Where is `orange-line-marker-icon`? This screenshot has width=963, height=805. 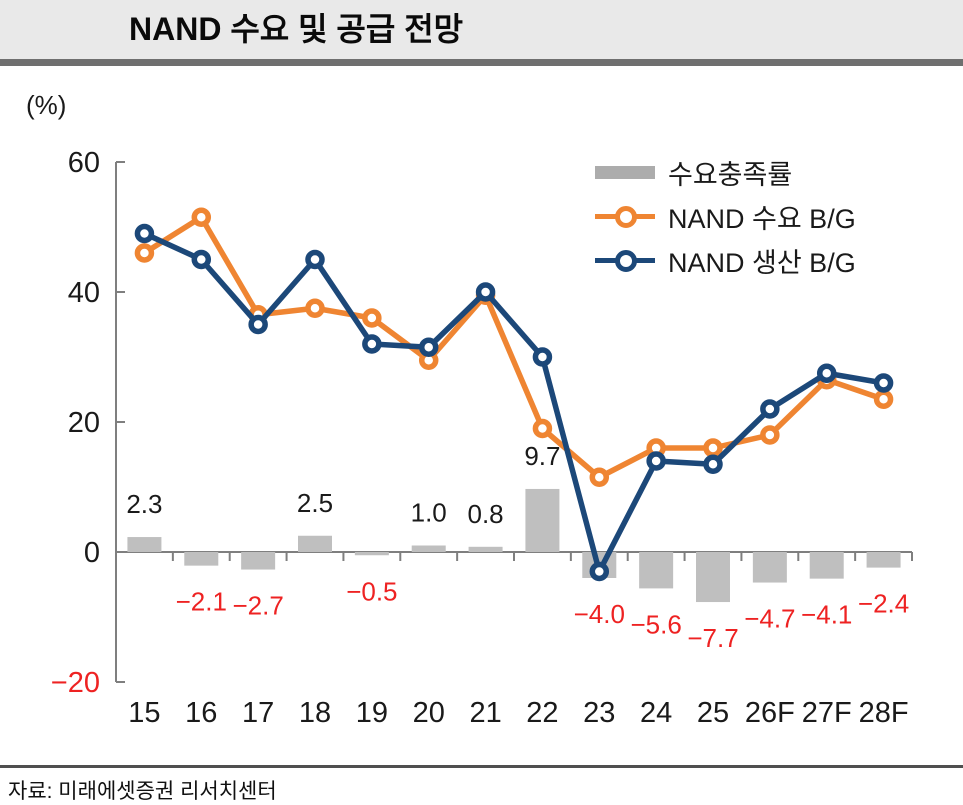
orange-line-marker-icon is located at coordinates (625, 217).